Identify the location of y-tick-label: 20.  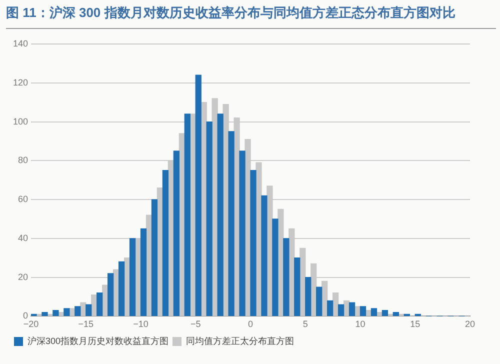
(23, 277).